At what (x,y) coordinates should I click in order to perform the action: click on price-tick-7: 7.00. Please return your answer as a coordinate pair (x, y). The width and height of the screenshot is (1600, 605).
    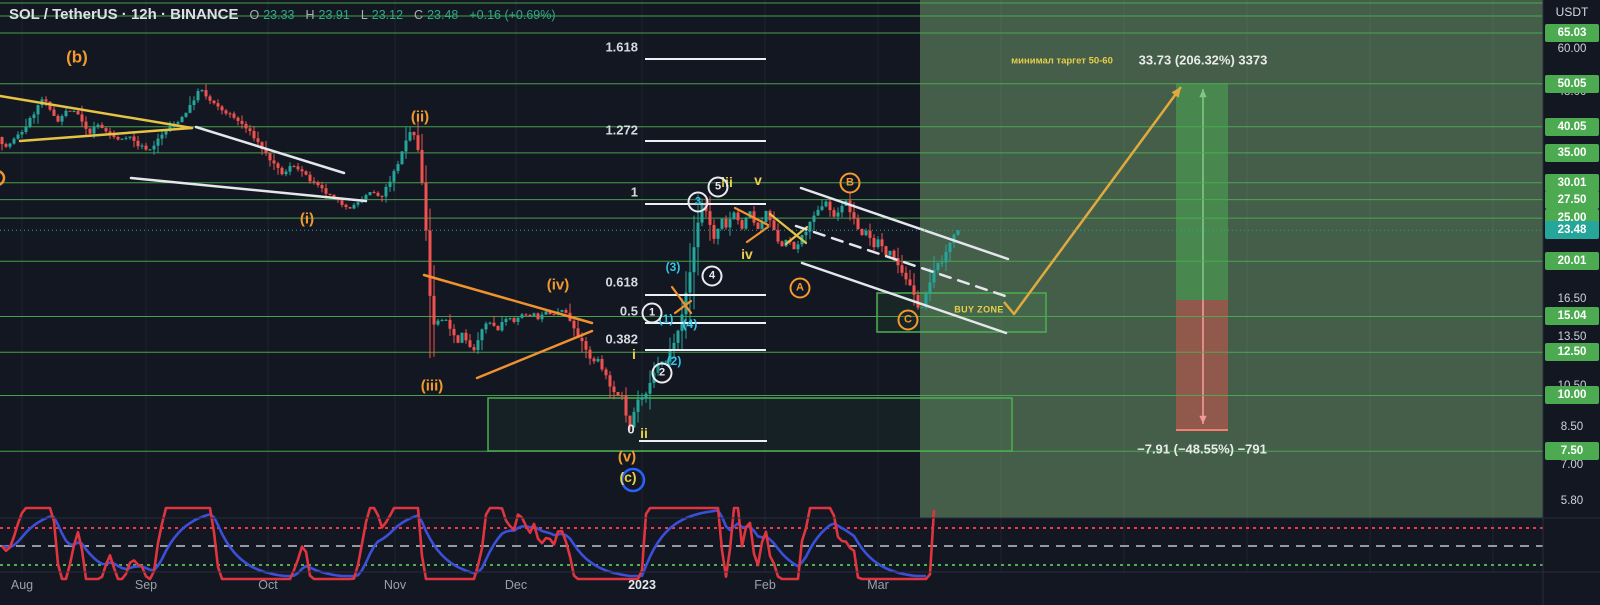
    Looking at the image, I should click on (1572, 465).